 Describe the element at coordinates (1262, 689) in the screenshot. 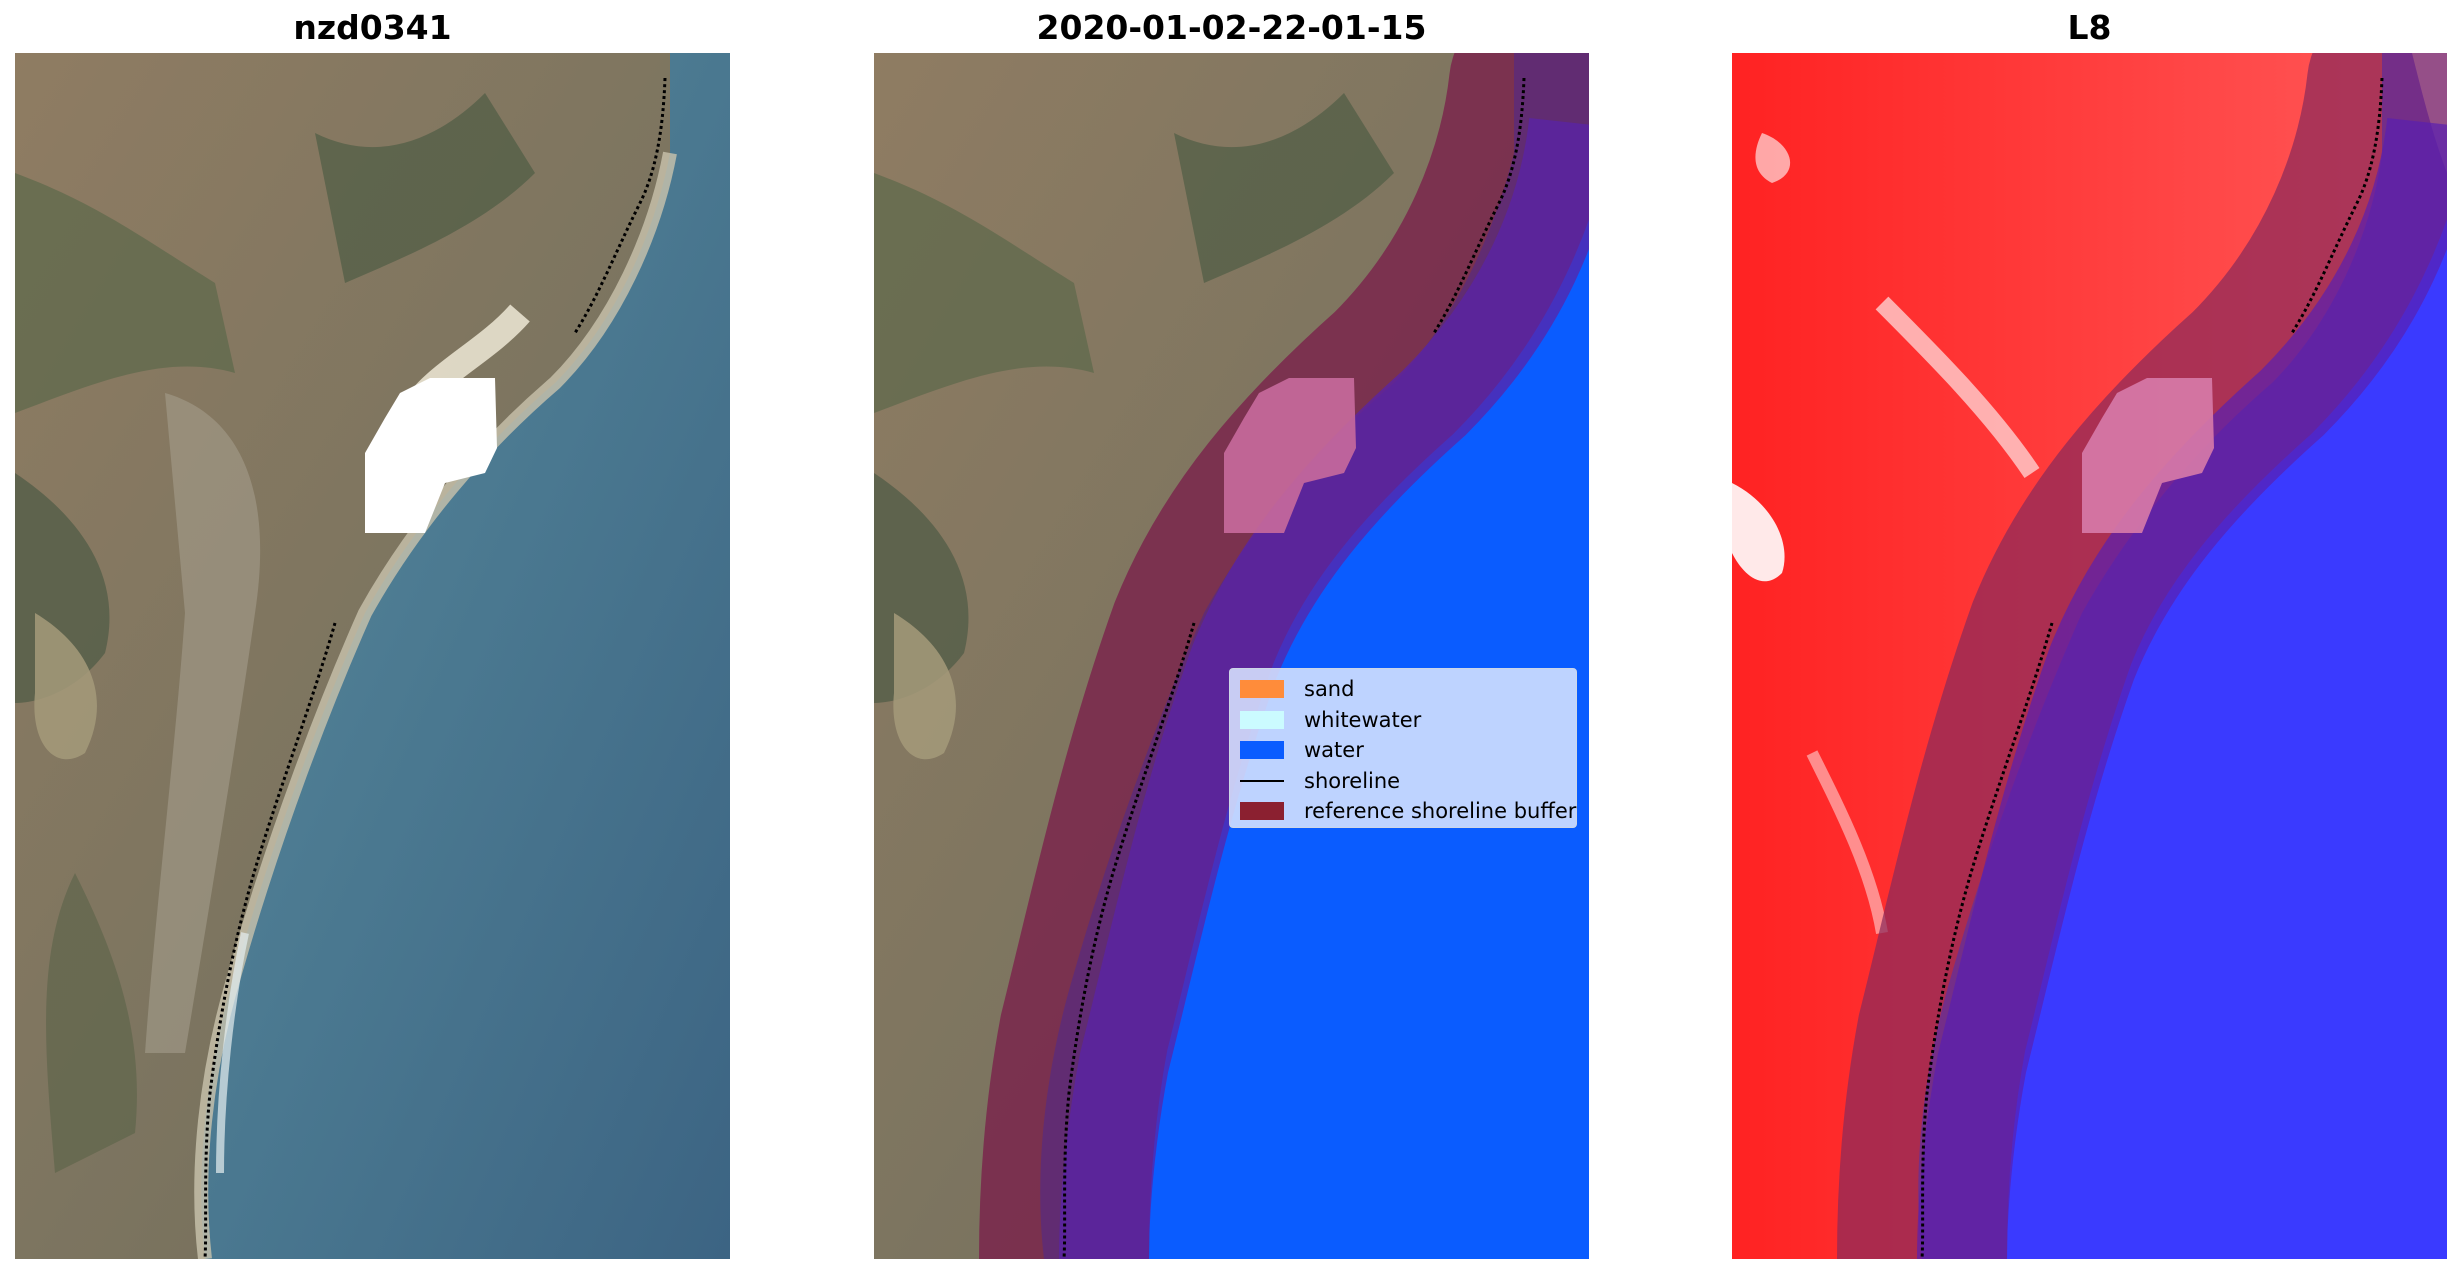

I see `sand-swatch` at that location.